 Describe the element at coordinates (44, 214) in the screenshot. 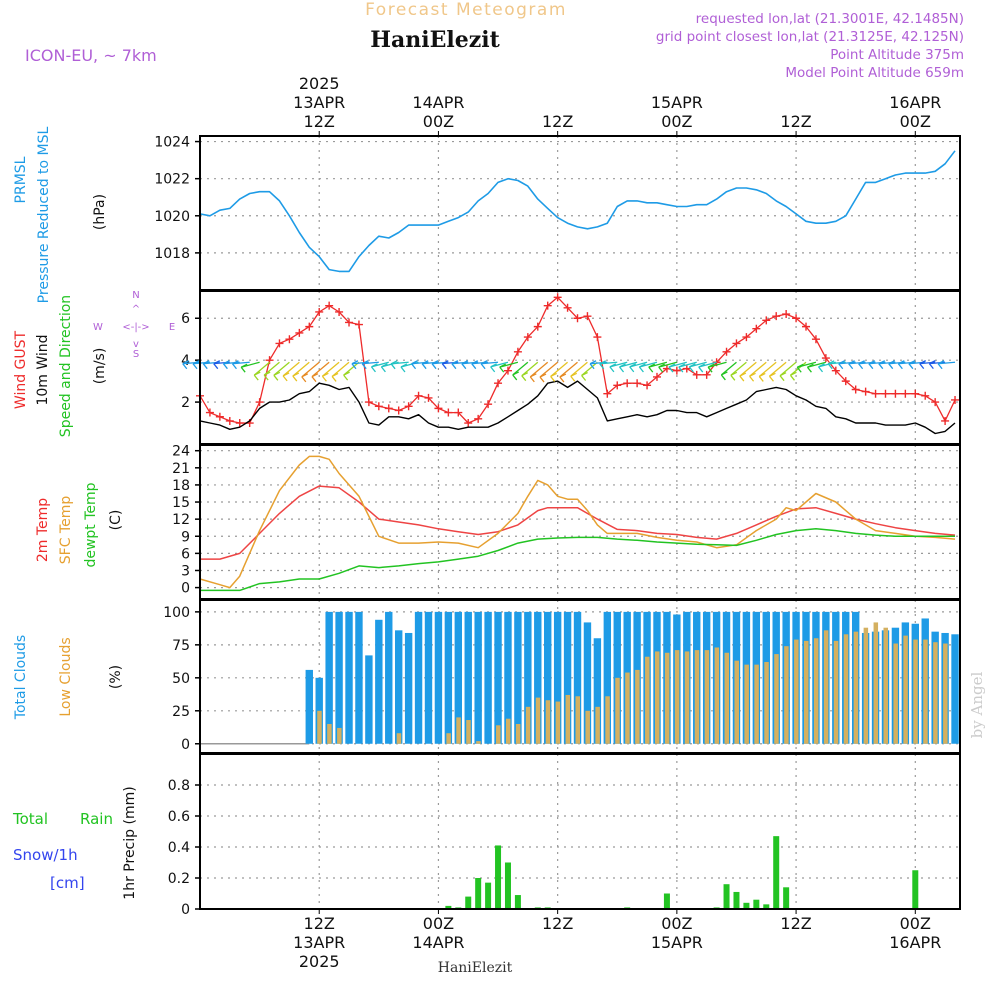

I see `pressure-label-2: Pressure Reduced to MSL` at that location.